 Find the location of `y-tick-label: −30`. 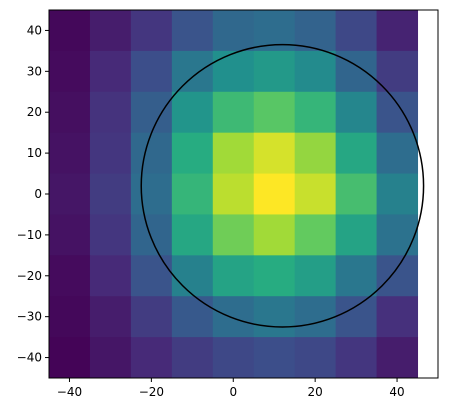

y-tick-label: −30 is located at coordinates (29, 317).